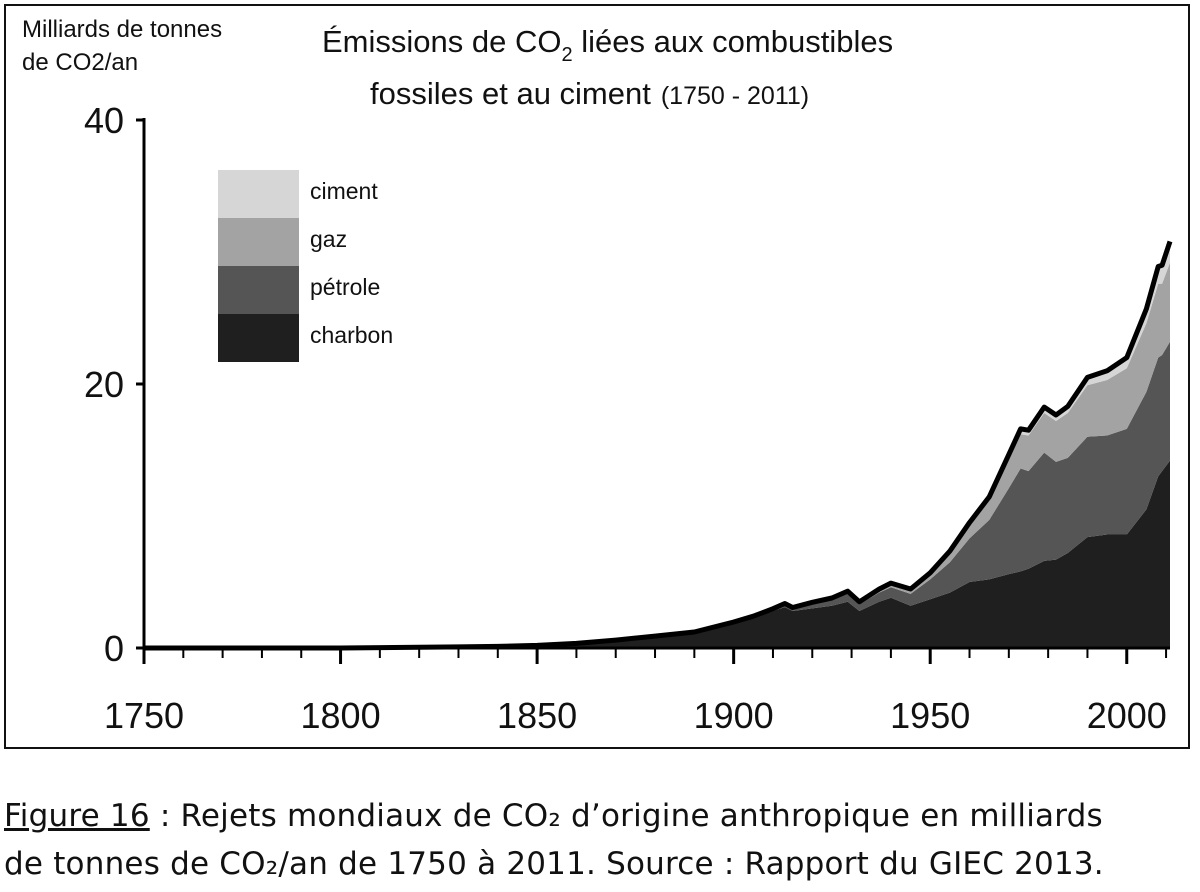 Image resolution: width=1200 pixels, height=892 pixels. I want to click on x-tick-label: 1900, so click(734, 715).